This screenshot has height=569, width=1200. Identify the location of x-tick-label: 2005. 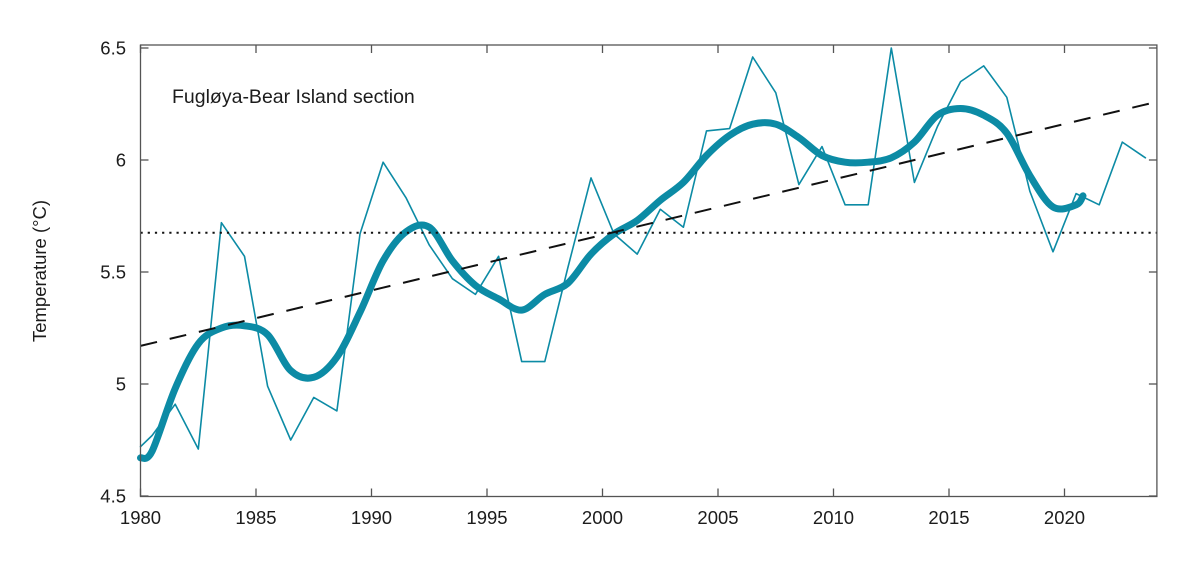
(717, 517).